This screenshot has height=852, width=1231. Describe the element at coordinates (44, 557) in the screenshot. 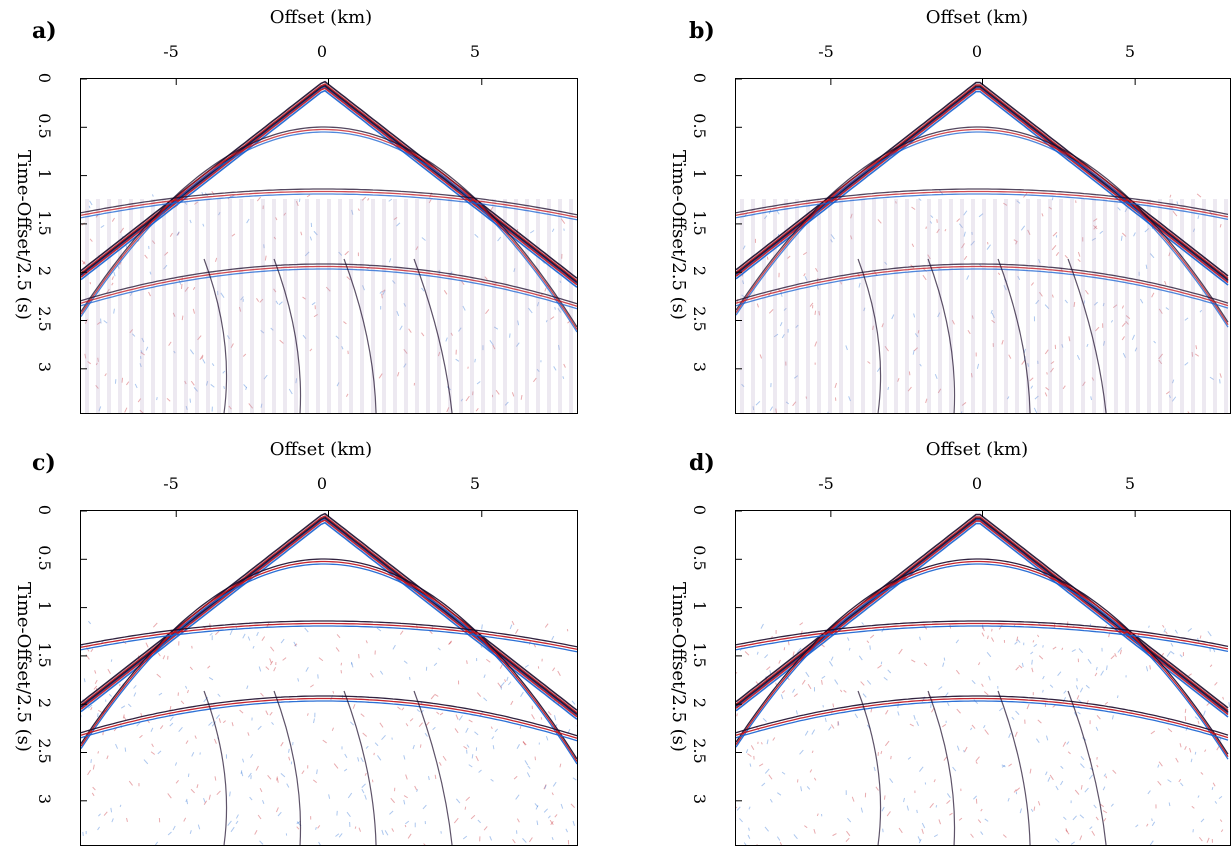

I see `y-tick-label: 0.5` at that location.